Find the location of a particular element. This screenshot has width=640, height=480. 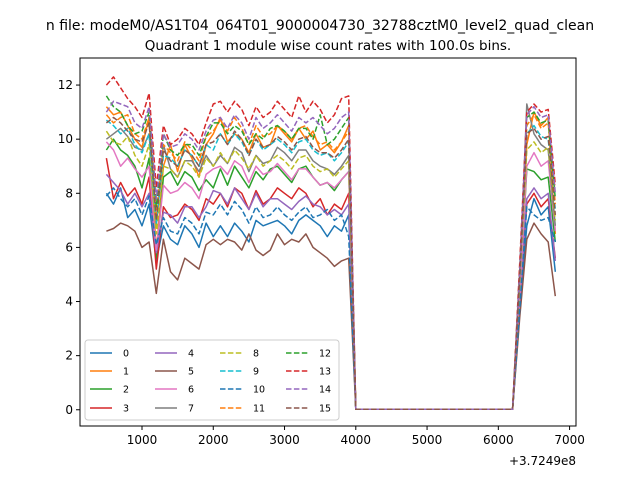

legend-label-12: 12 is located at coordinates (325, 354).